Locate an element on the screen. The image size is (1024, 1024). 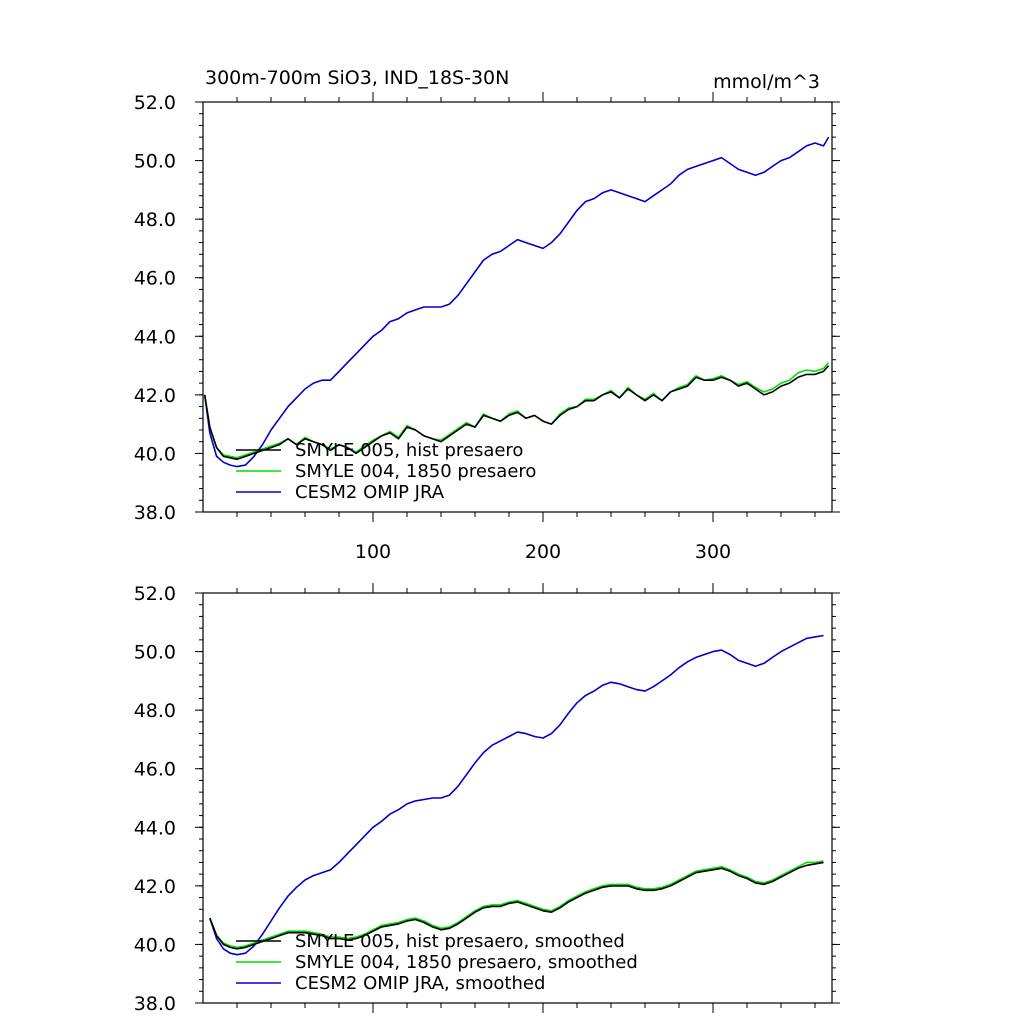
legend-label: CESM2 OMIP JRA, smoothed is located at coordinates (420, 983).